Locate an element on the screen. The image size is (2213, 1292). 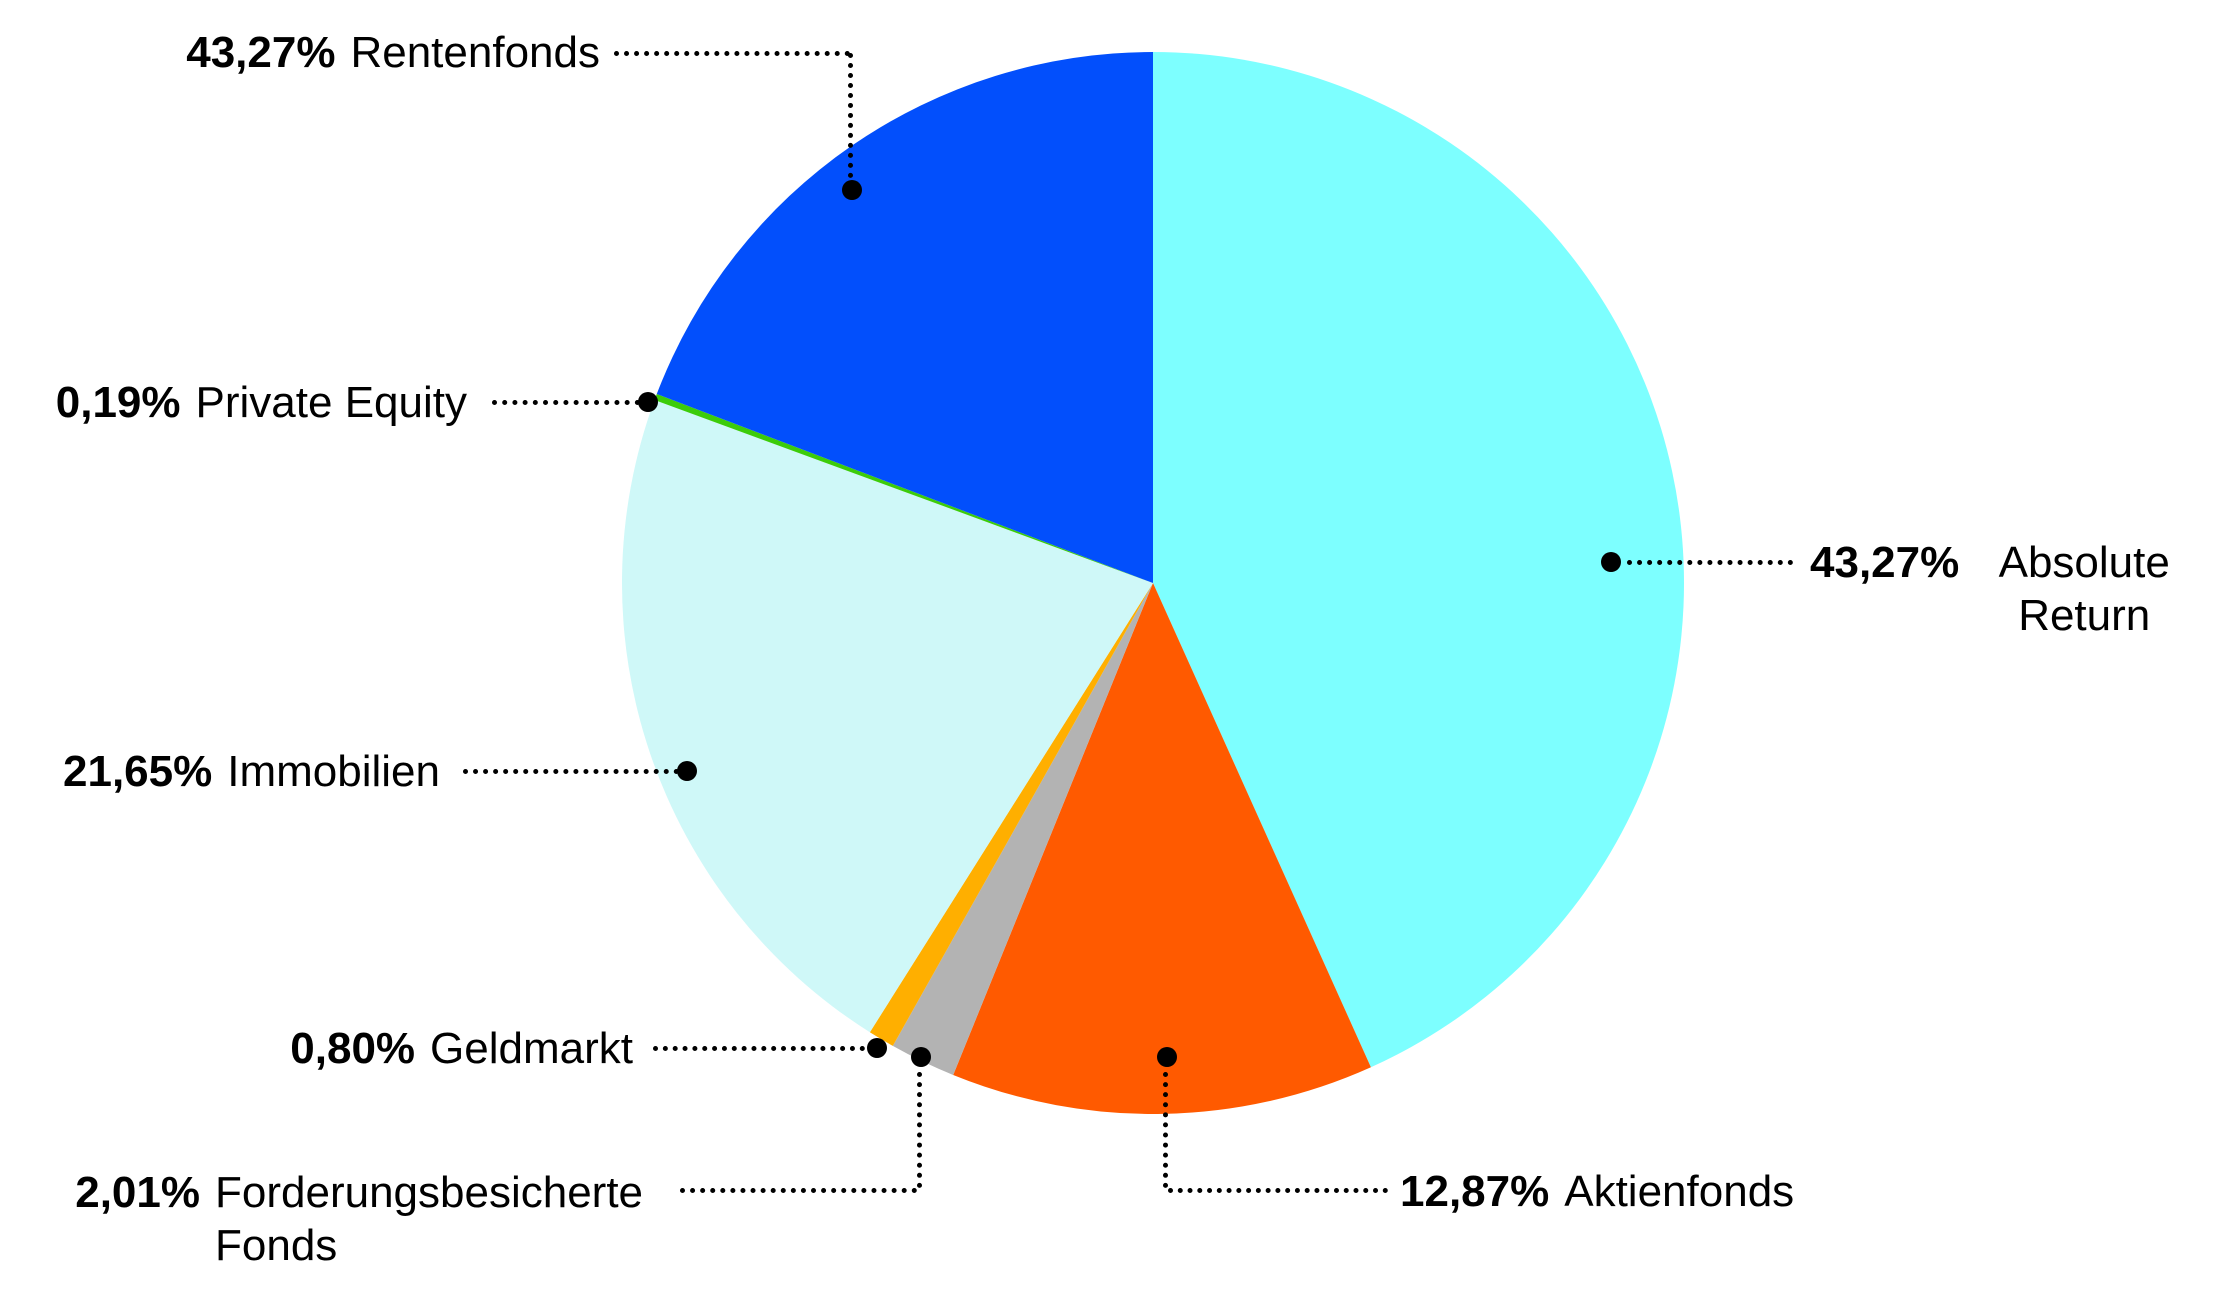
pie-slice-geldmarkt is located at coordinates (1011, 814).